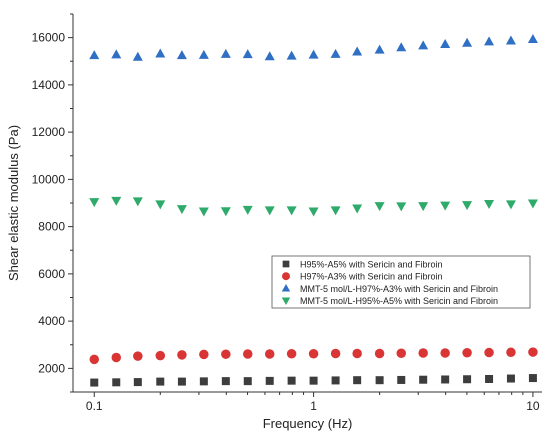 This screenshot has height=435, width=550. What do you see at coordinates (94, 406) in the screenshot?
I see `x-tick-label: 0.1` at bounding box center [94, 406].